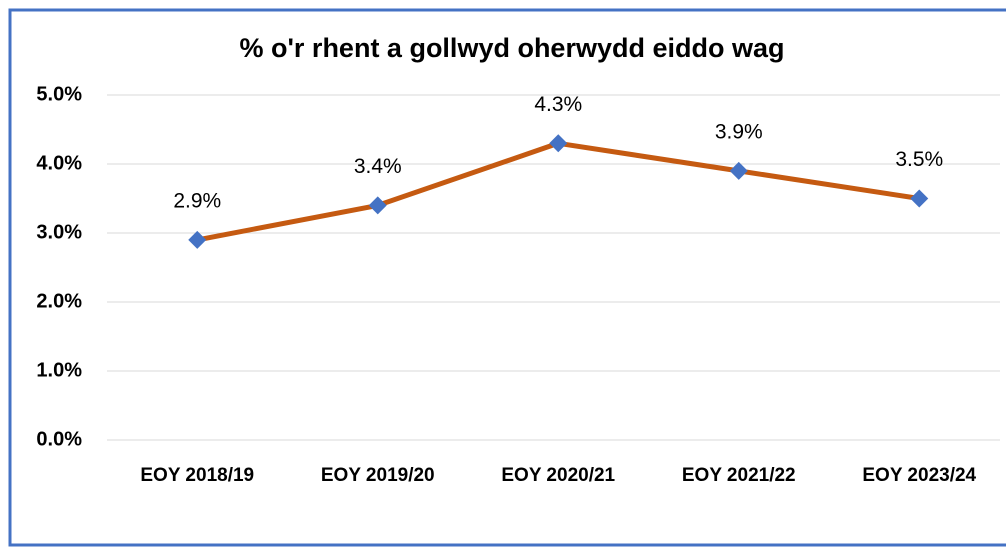  Describe the element at coordinates (59, 163) in the screenshot. I see `y-tick-label: 4.0%` at that location.